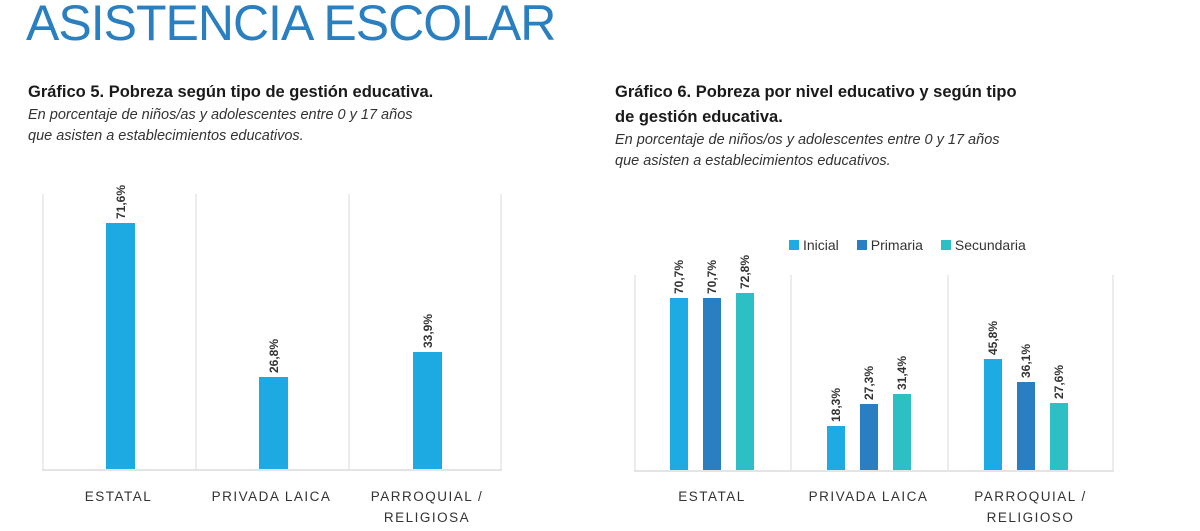 This screenshot has width=1200, height=531. I want to click on chart6-category-label: PARROQUIAL / RELIGIOSO, so click(1030, 507).